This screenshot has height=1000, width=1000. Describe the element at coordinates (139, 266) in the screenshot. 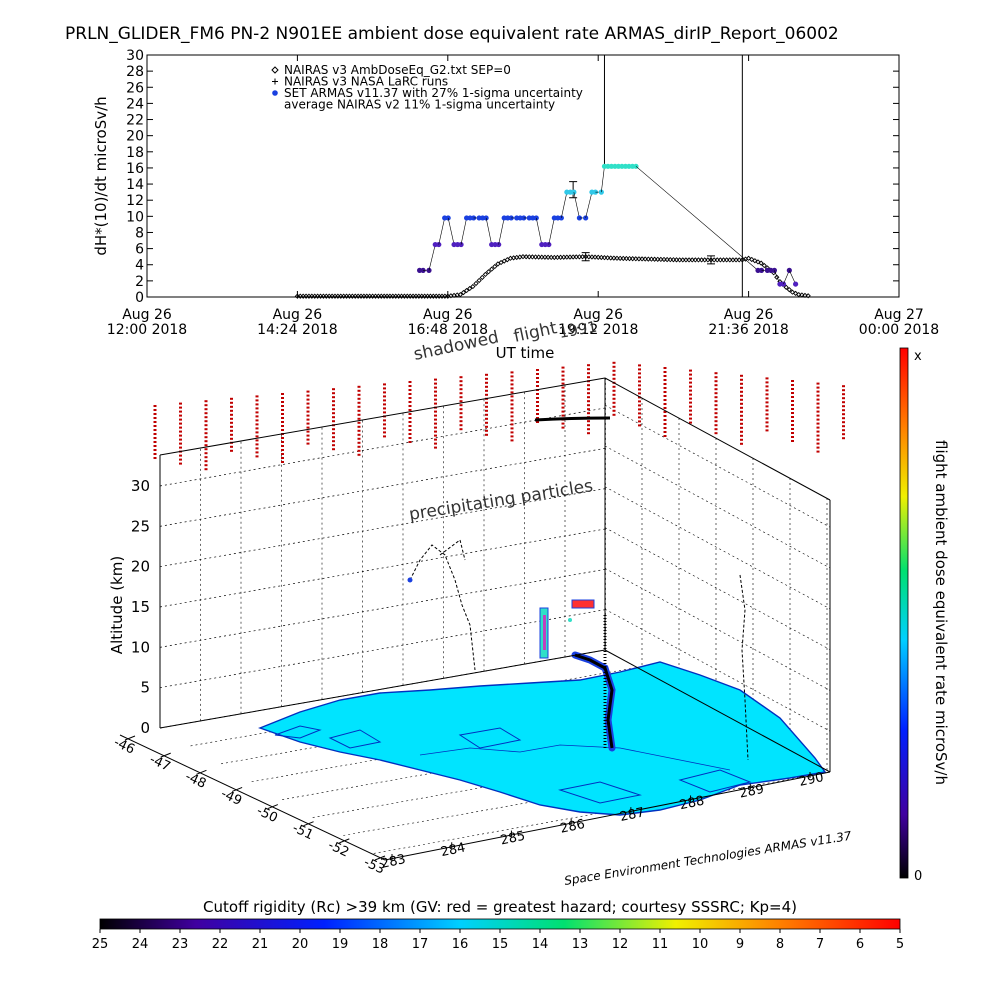

I see `y-tick-label: 4` at that location.